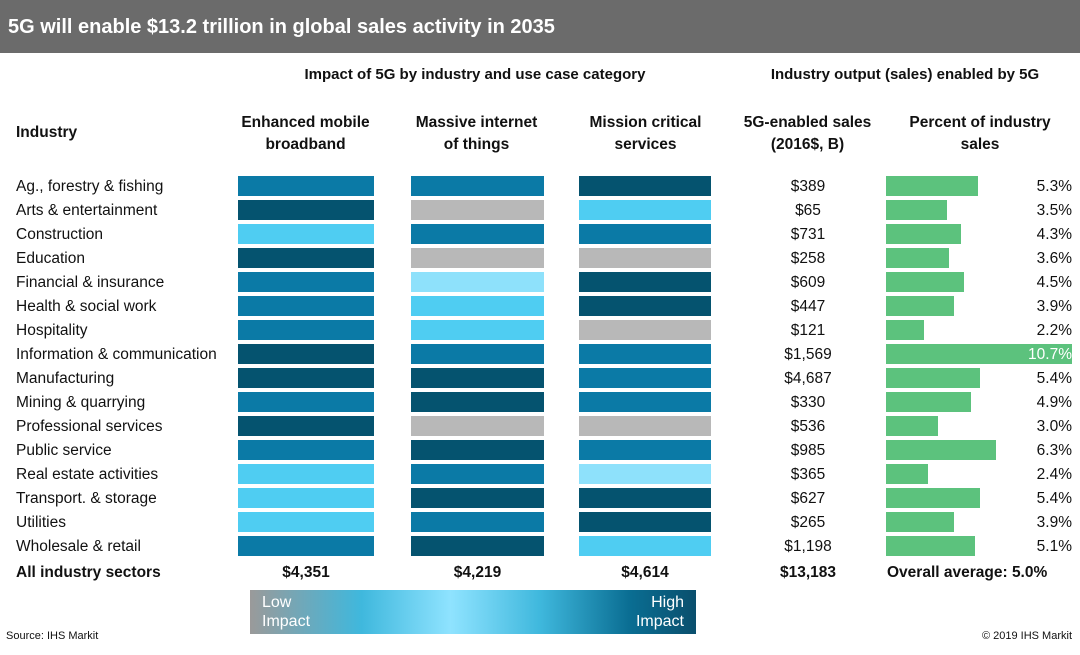 The height and width of the screenshot is (655, 1080). Describe the element at coordinates (808, 186) in the screenshot. I see `sales-value: $389` at that location.